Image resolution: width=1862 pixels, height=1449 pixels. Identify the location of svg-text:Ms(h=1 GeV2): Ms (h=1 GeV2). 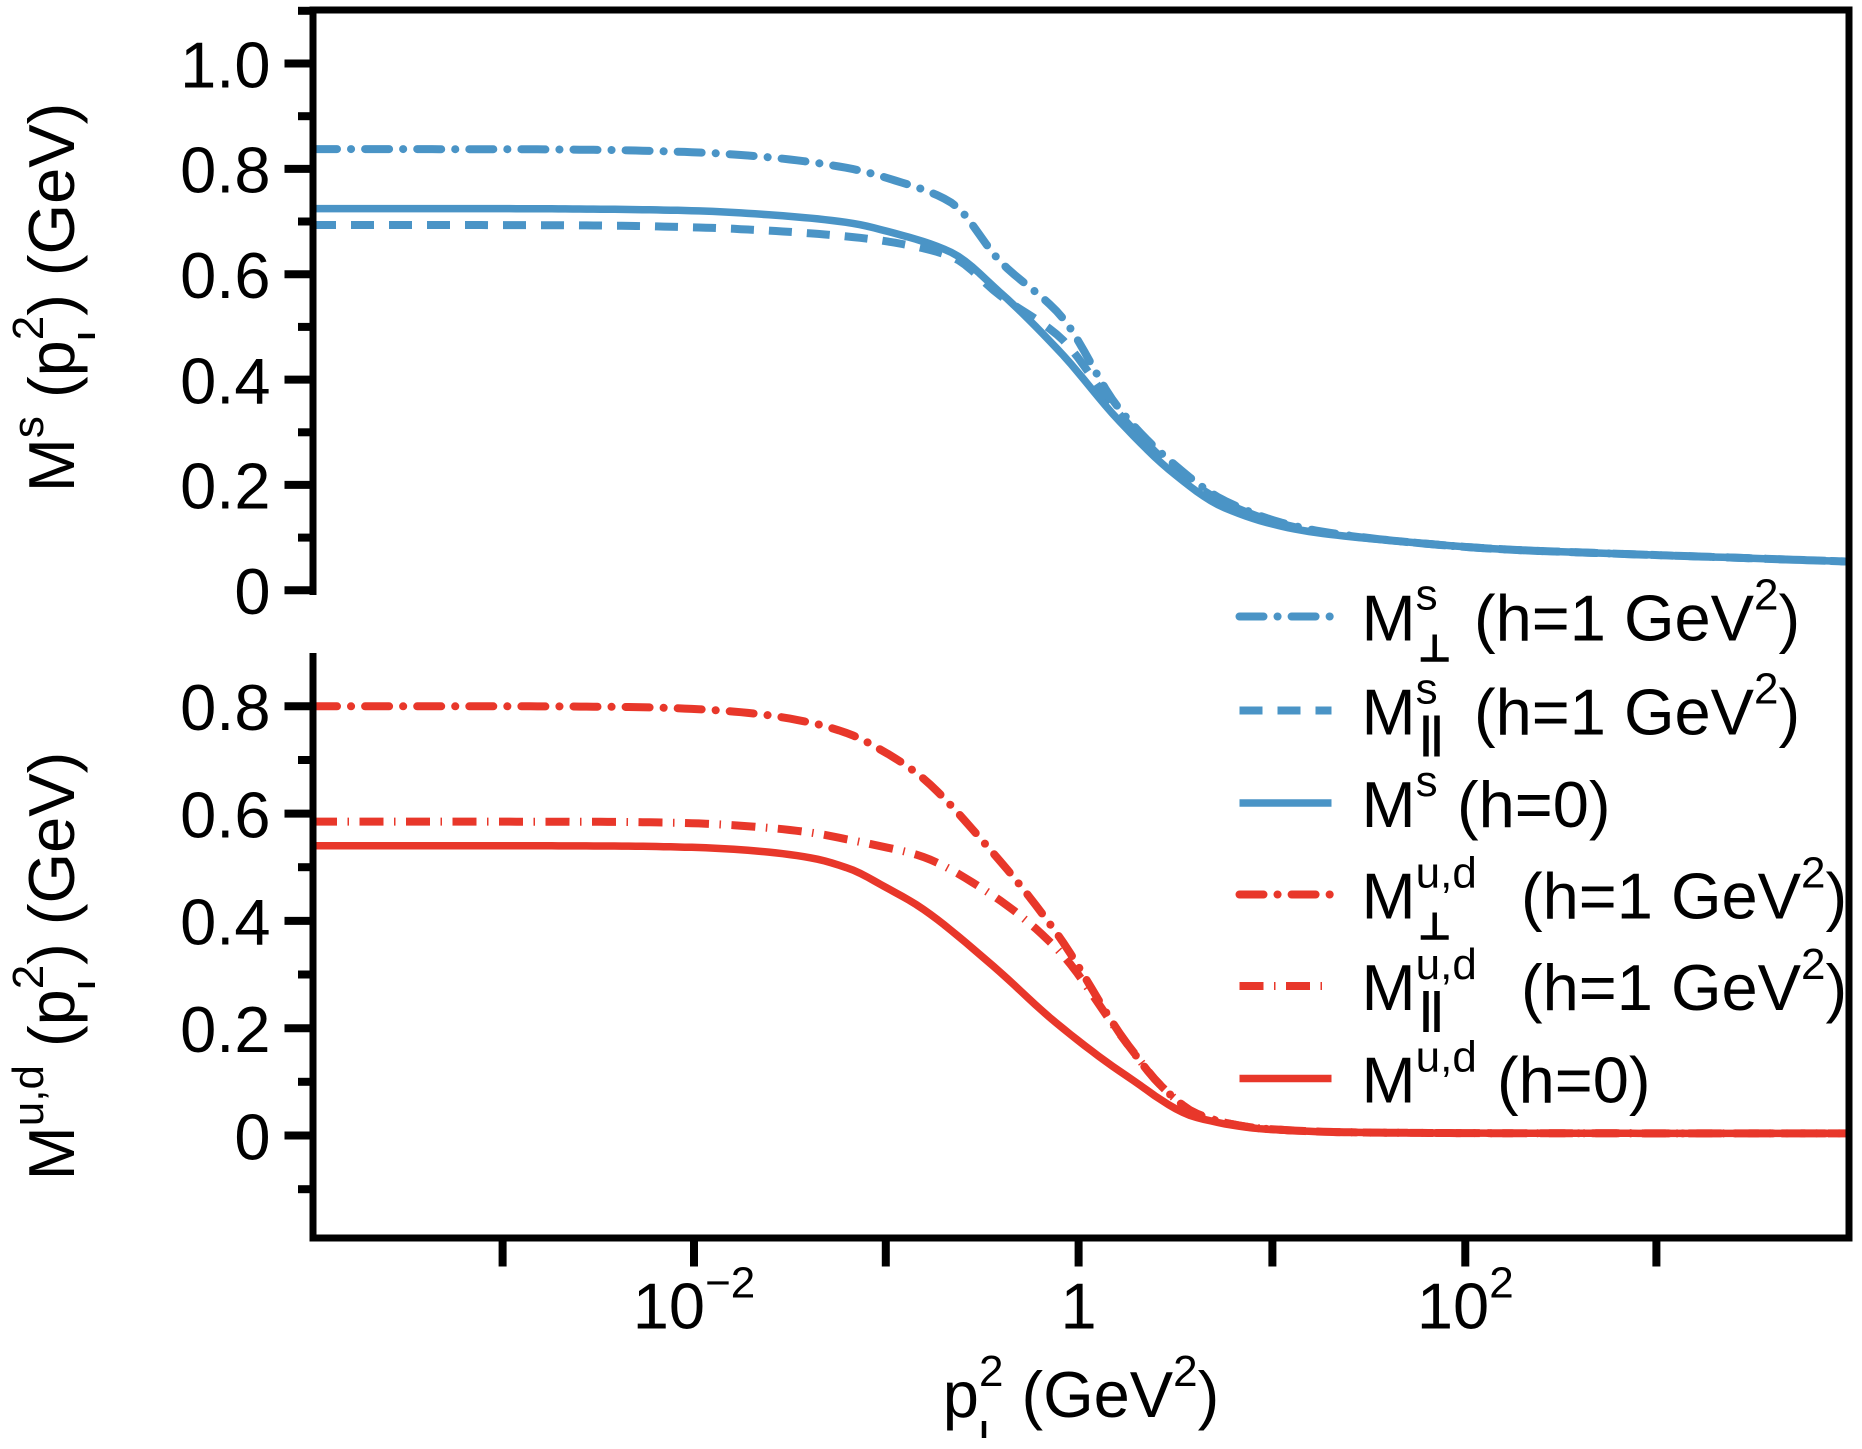
(1581, 613).